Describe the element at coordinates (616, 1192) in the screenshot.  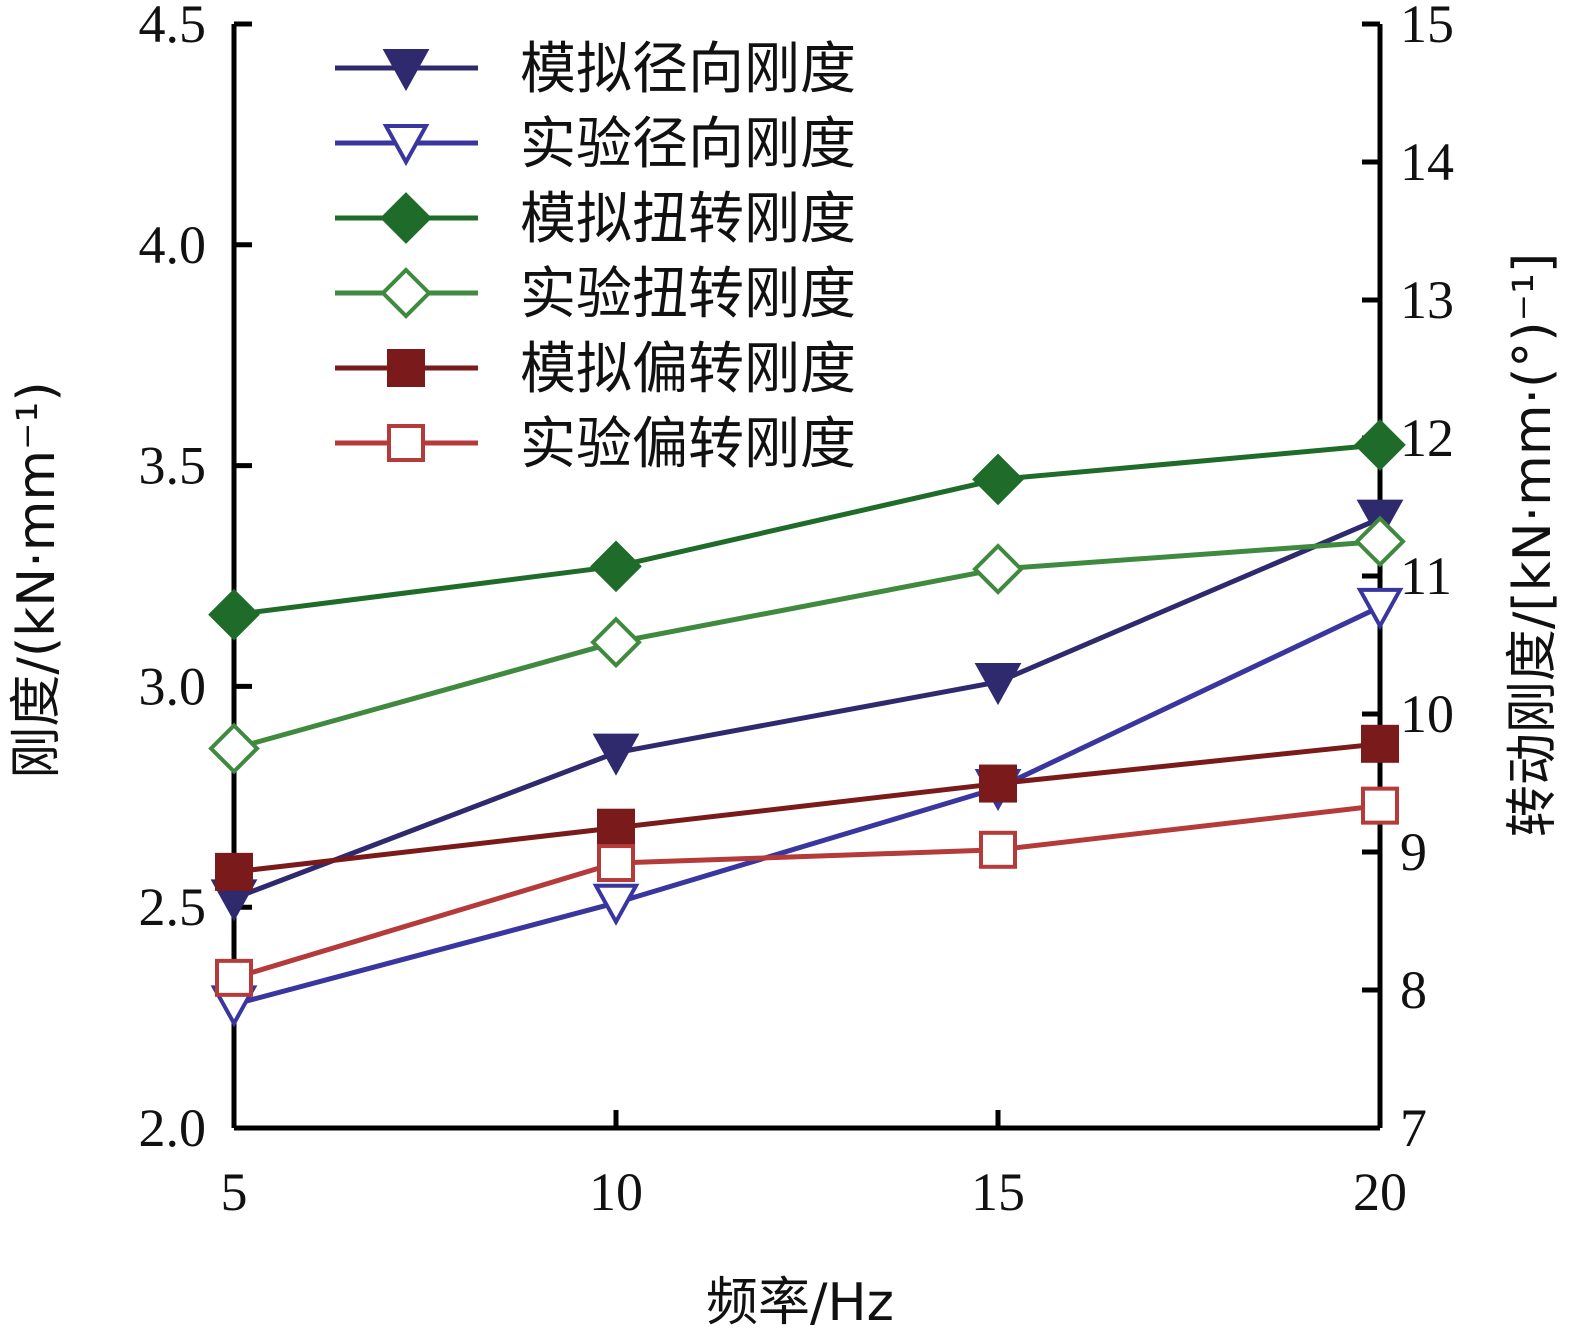
I see `x-tick-label: 10` at that location.